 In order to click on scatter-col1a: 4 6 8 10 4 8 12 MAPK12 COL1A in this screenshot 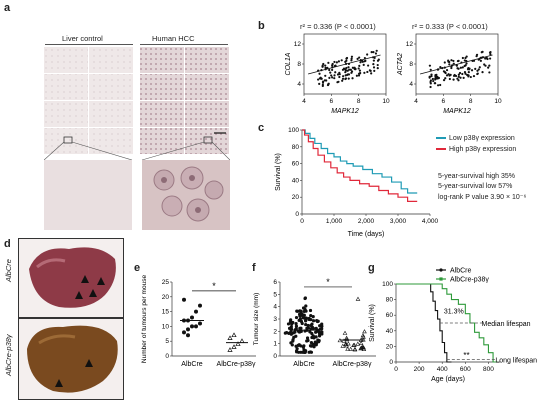, I will do `click(337, 74)`.